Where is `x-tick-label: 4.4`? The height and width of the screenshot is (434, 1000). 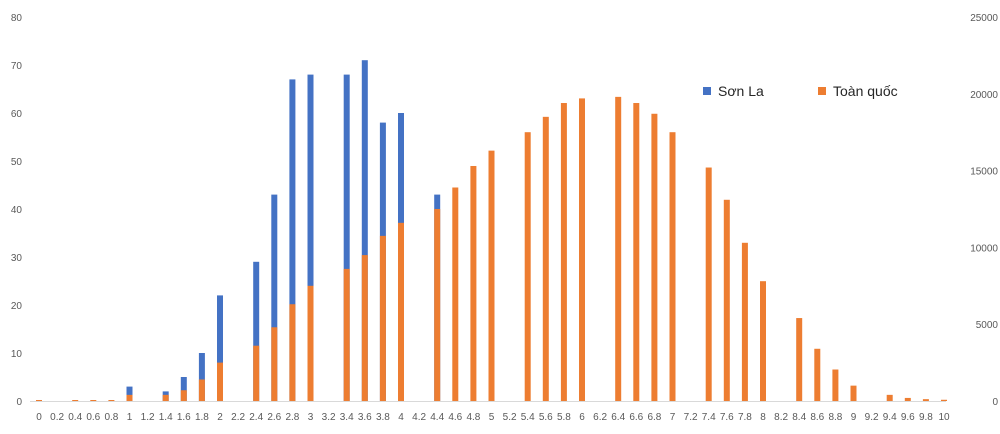
x-tick-label: 4.4 is located at coordinates (437, 417).